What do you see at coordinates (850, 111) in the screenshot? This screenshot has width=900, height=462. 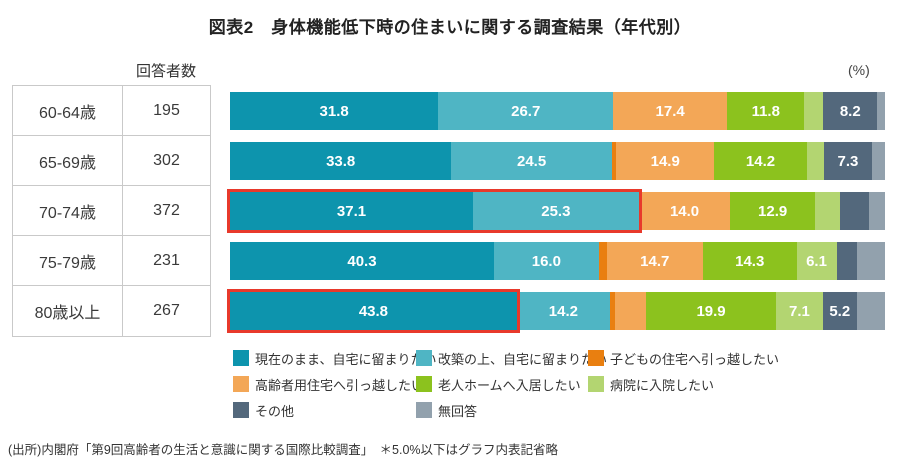 I see `bar-segment: 8.2` at bounding box center [850, 111].